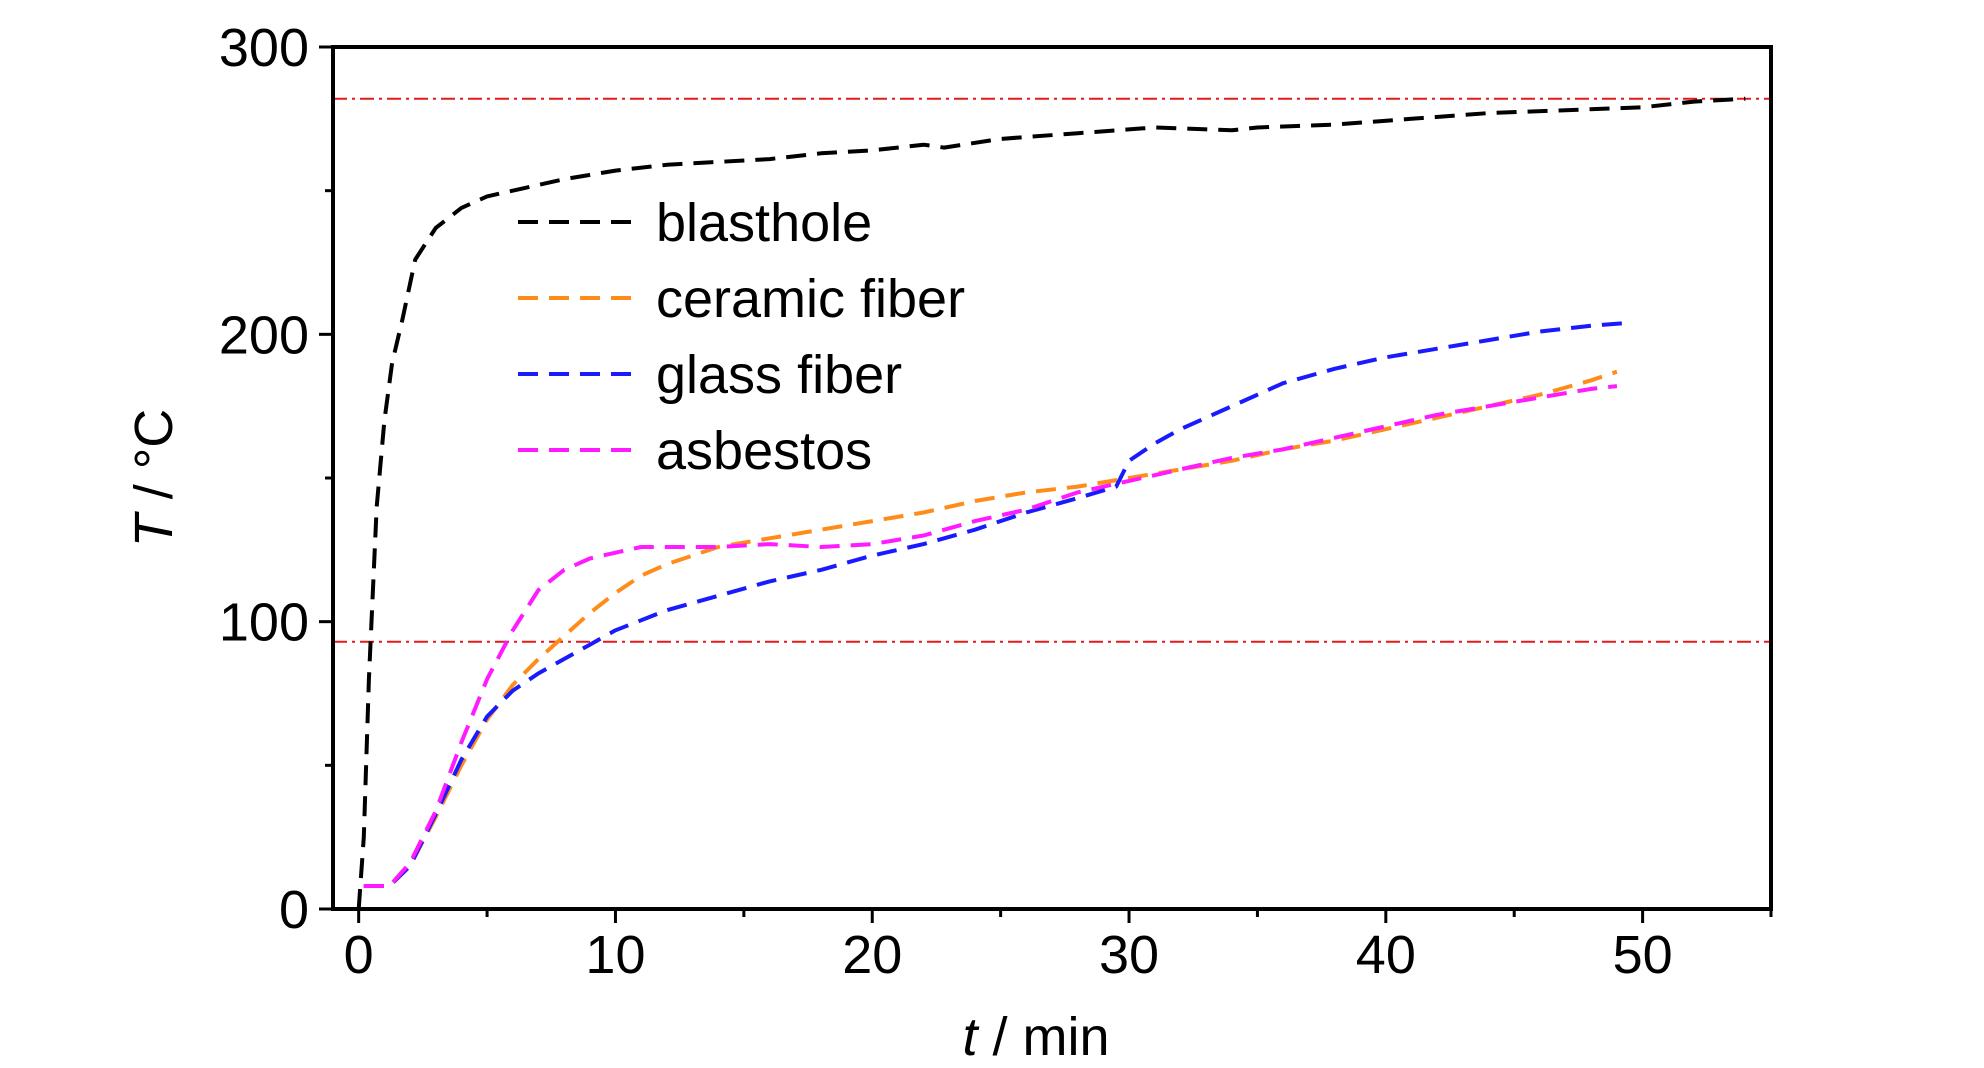 Image resolution: width=1984 pixels, height=1068 pixels. What do you see at coordinates (1386, 955) in the screenshot?
I see `x-tick-label: 40` at bounding box center [1386, 955].